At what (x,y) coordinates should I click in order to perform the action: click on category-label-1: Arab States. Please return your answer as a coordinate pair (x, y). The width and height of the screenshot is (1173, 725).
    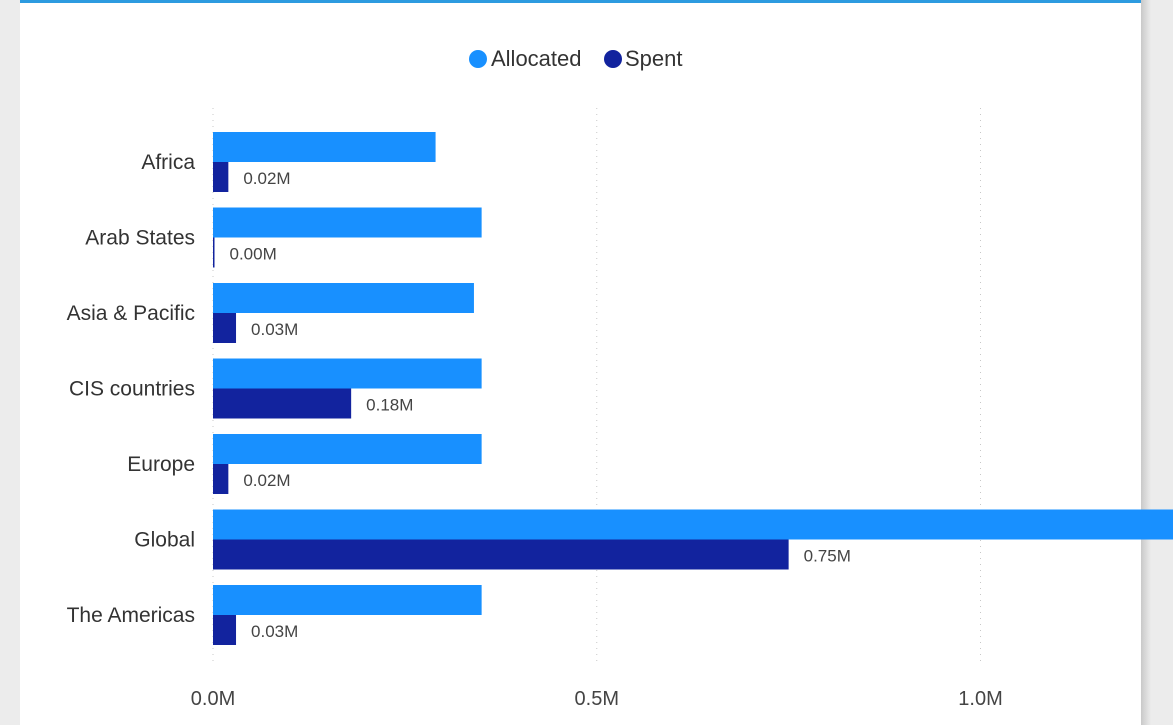
    Looking at the image, I should click on (140, 238).